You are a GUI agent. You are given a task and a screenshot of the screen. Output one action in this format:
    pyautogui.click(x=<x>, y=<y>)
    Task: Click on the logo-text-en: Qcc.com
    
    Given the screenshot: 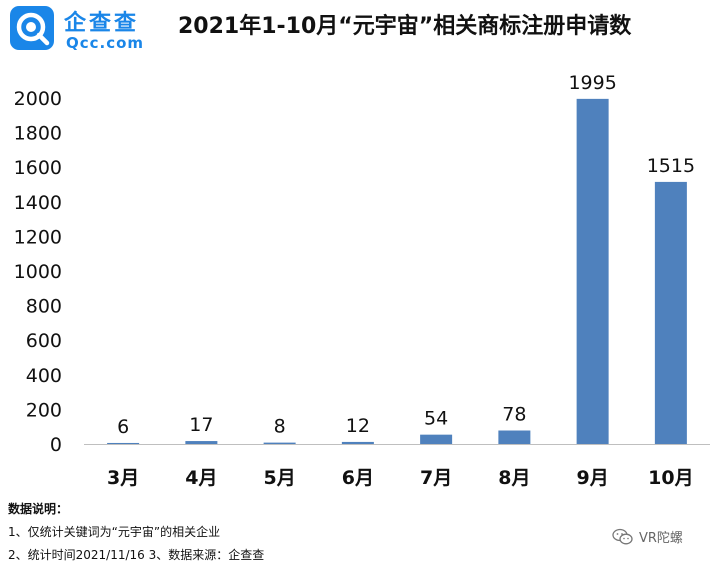 What is the action you would take?
    pyautogui.click(x=105, y=43)
    